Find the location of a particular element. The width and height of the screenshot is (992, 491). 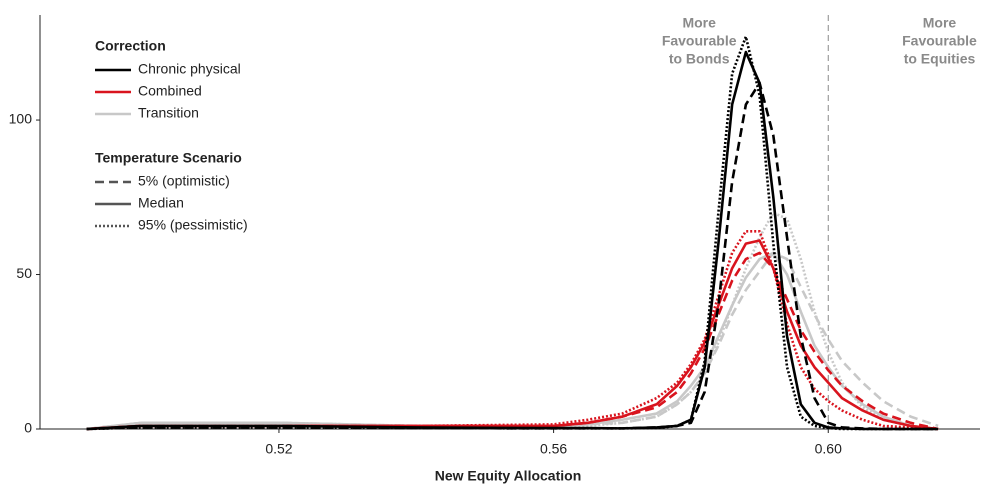

legend-title: Temperature Scenario is located at coordinates (168, 158).